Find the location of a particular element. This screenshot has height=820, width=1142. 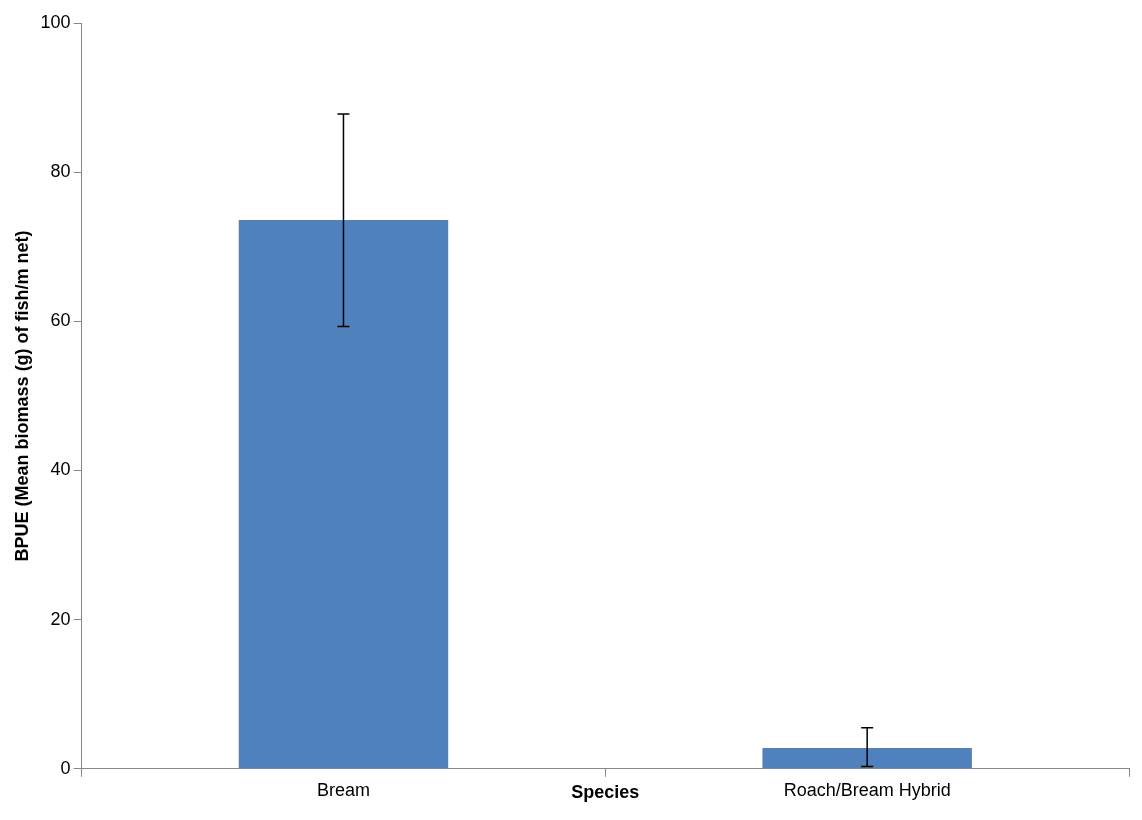

y-tick-label: 100 is located at coordinates (55, 21).